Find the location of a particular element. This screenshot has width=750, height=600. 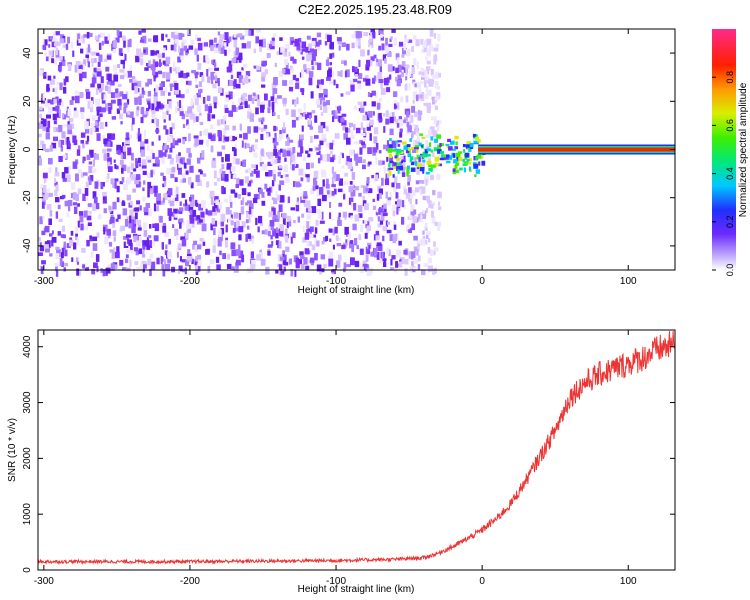

x-tick-label: 100 is located at coordinates (628, 281).